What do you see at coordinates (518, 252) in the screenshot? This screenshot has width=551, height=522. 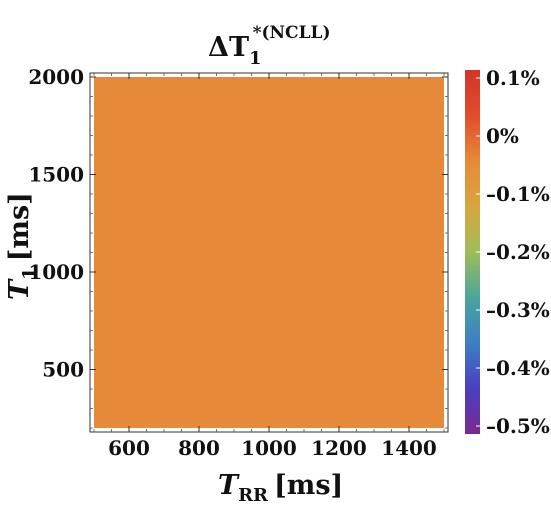 I see `colorbar-label: –0.2%` at bounding box center [518, 252].